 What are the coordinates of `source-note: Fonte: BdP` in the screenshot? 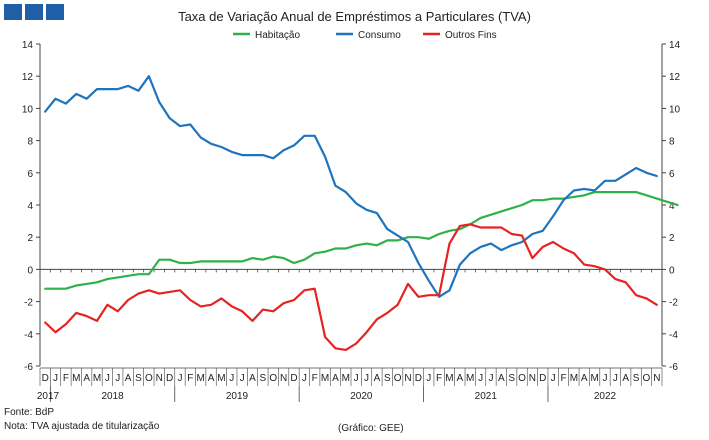 It's located at (29, 412).